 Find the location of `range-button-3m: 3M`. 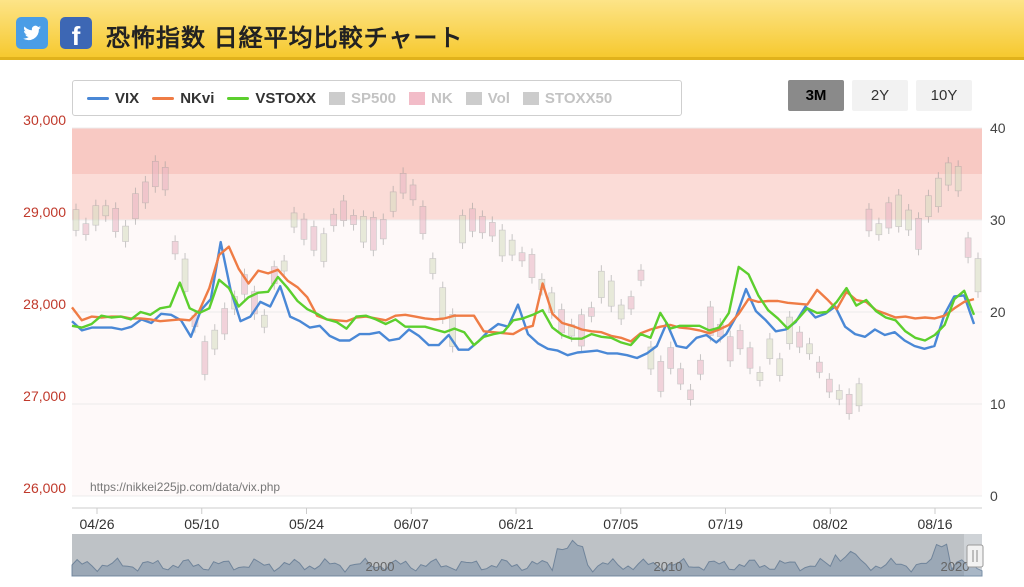

range-button-3m: 3M is located at coordinates (816, 95).